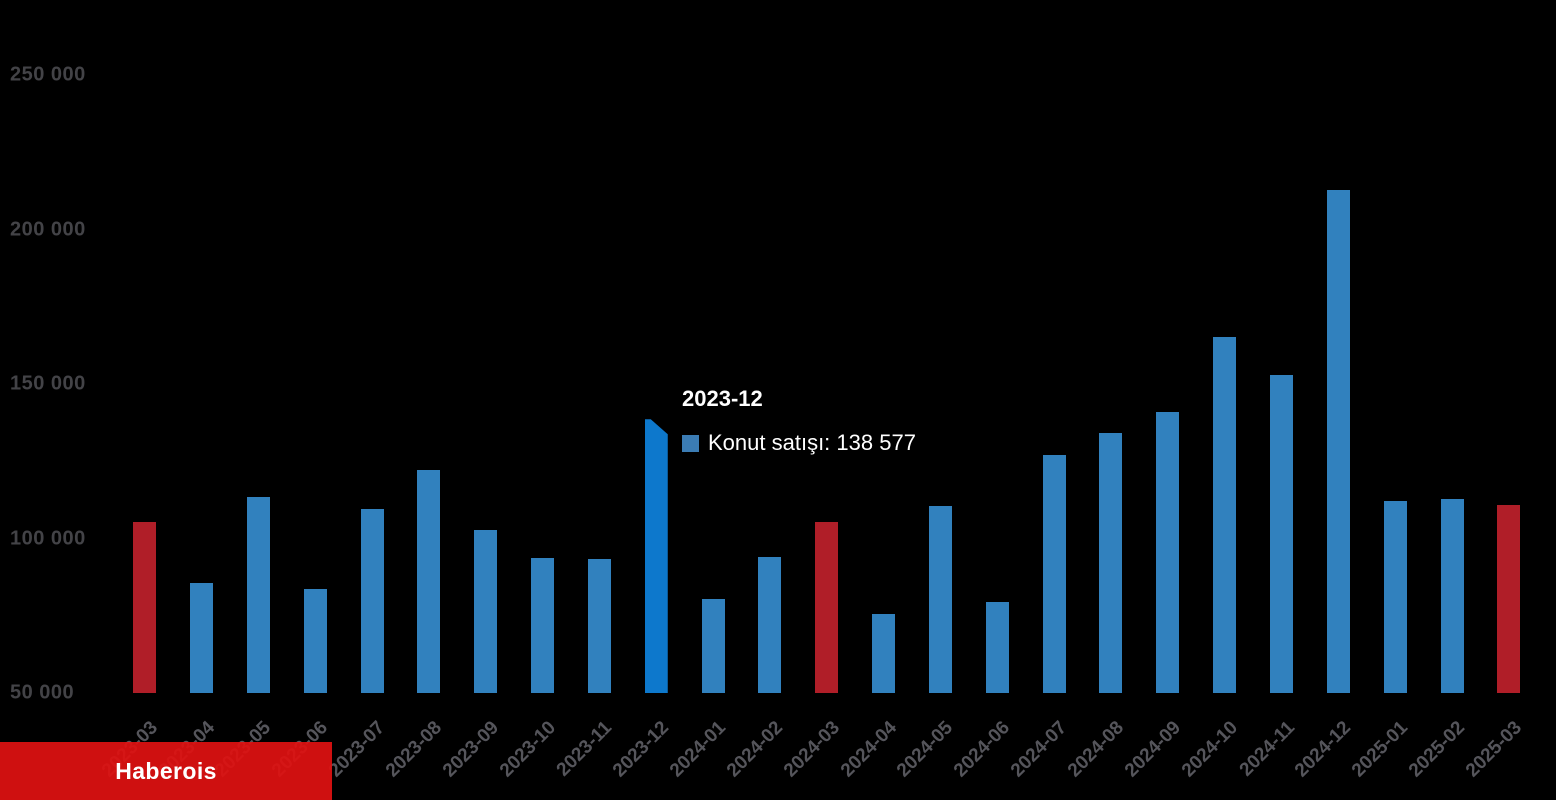 The height and width of the screenshot is (800, 1556). I want to click on y-axis-tick-label: 100 000, so click(48, 538).